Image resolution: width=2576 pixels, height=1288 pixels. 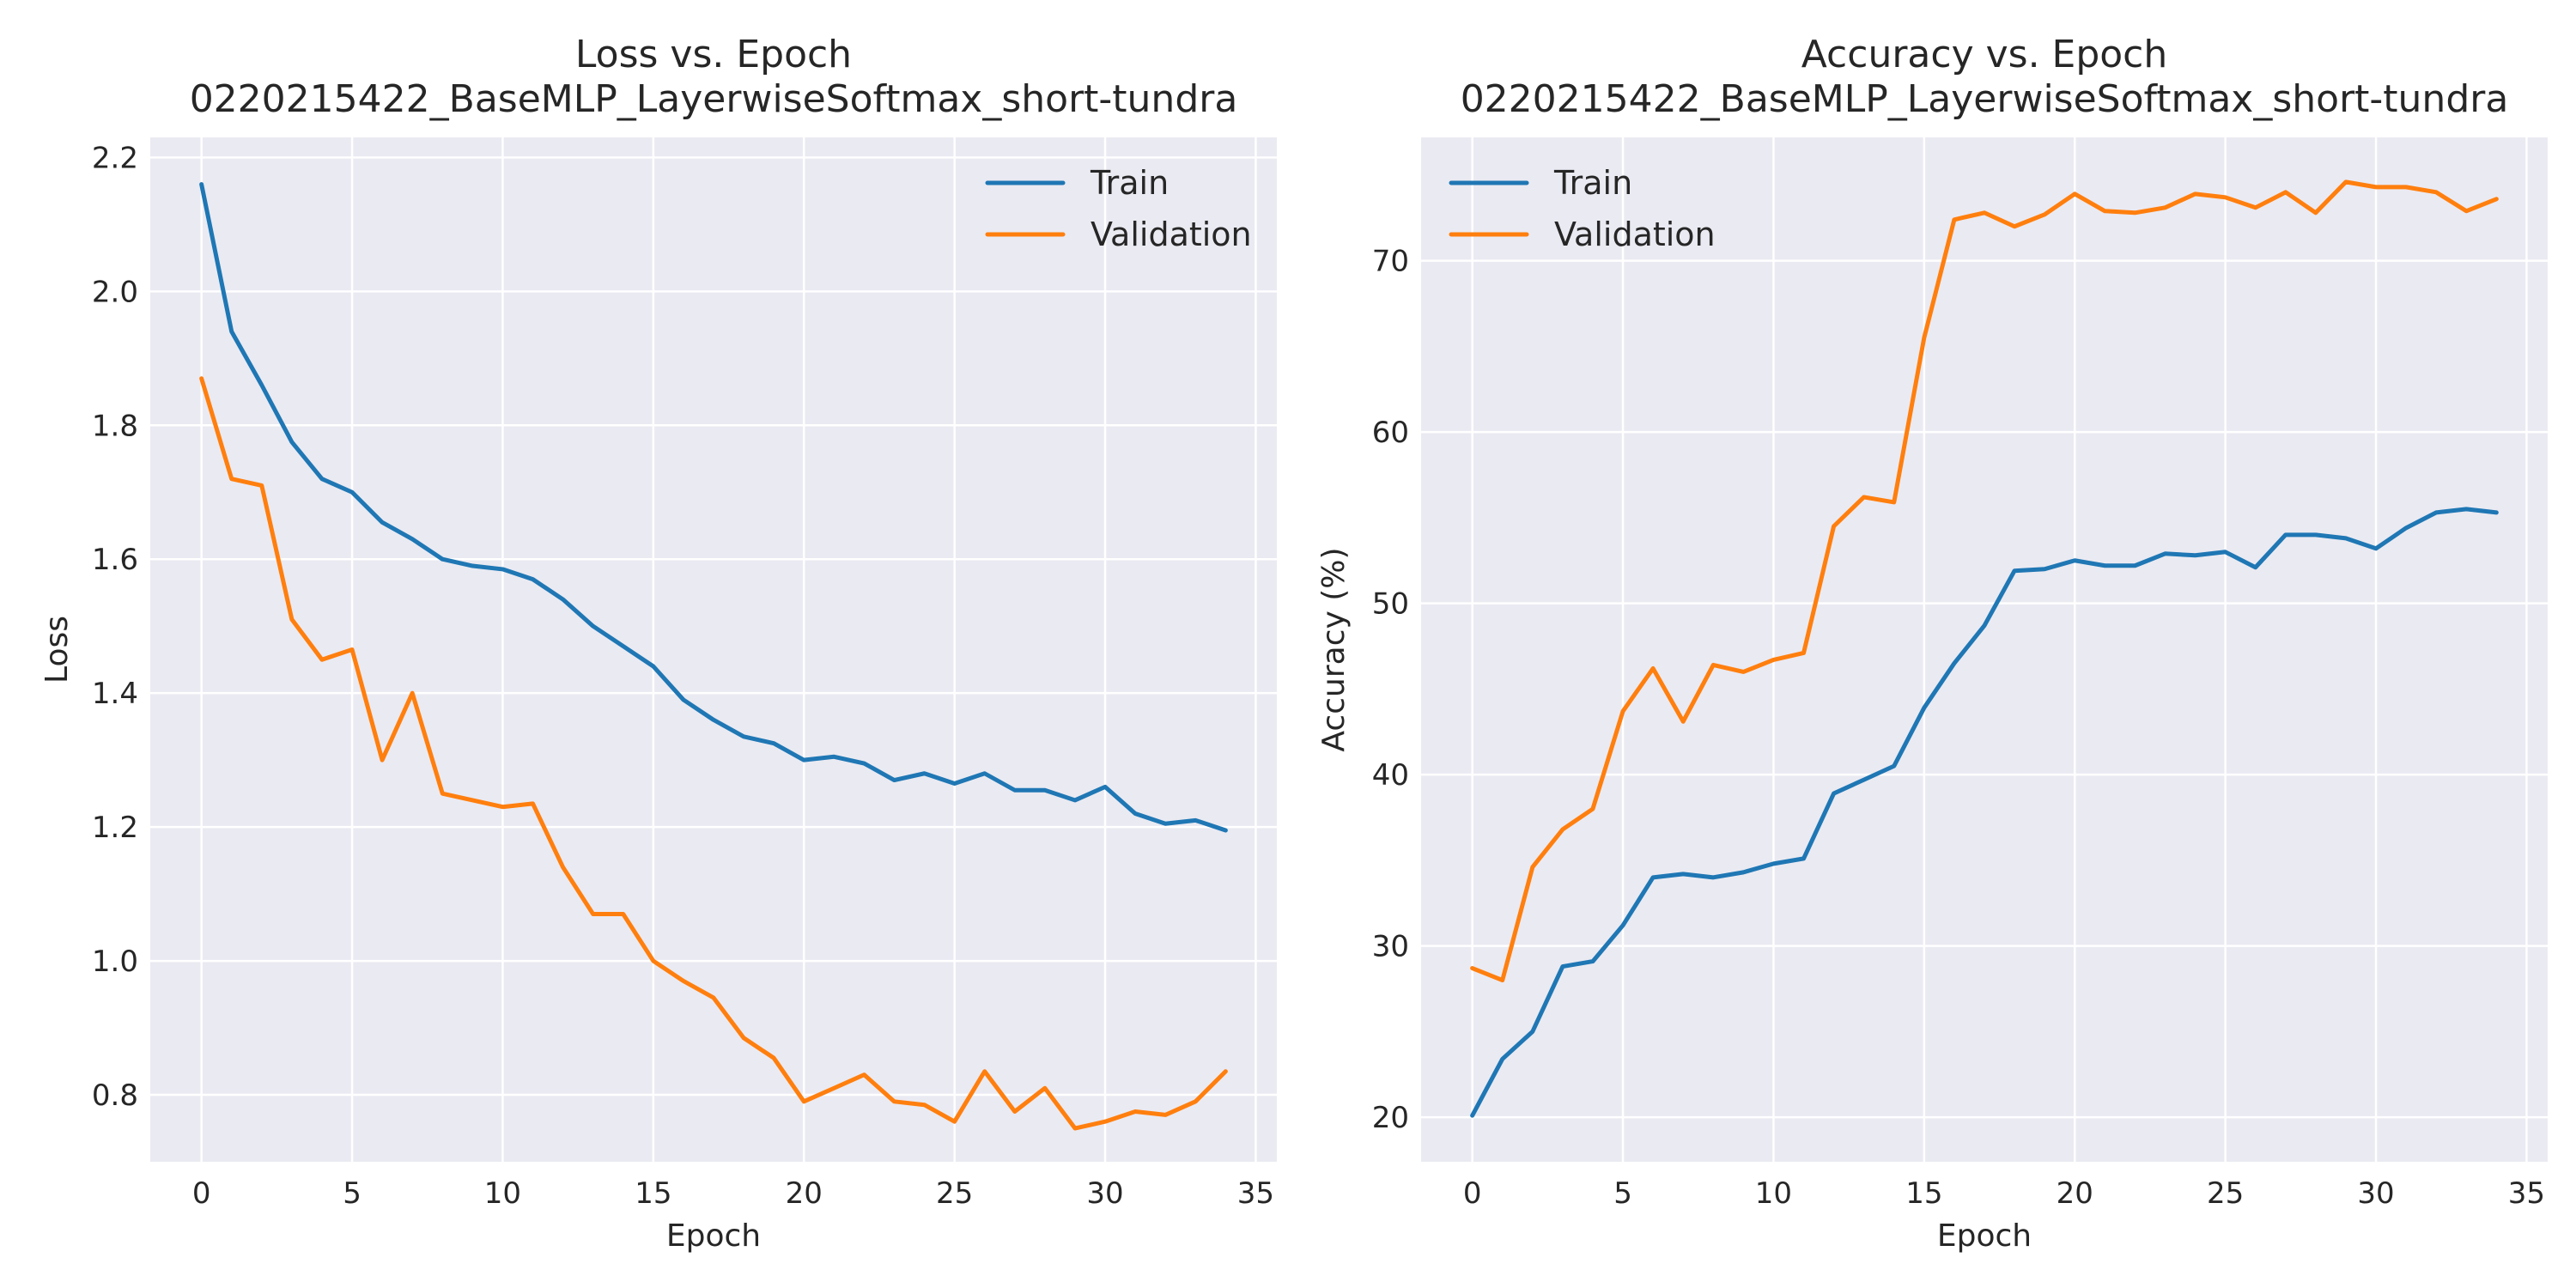 I want to click on y-tick-label: 60, so click(x=1390, y=433).